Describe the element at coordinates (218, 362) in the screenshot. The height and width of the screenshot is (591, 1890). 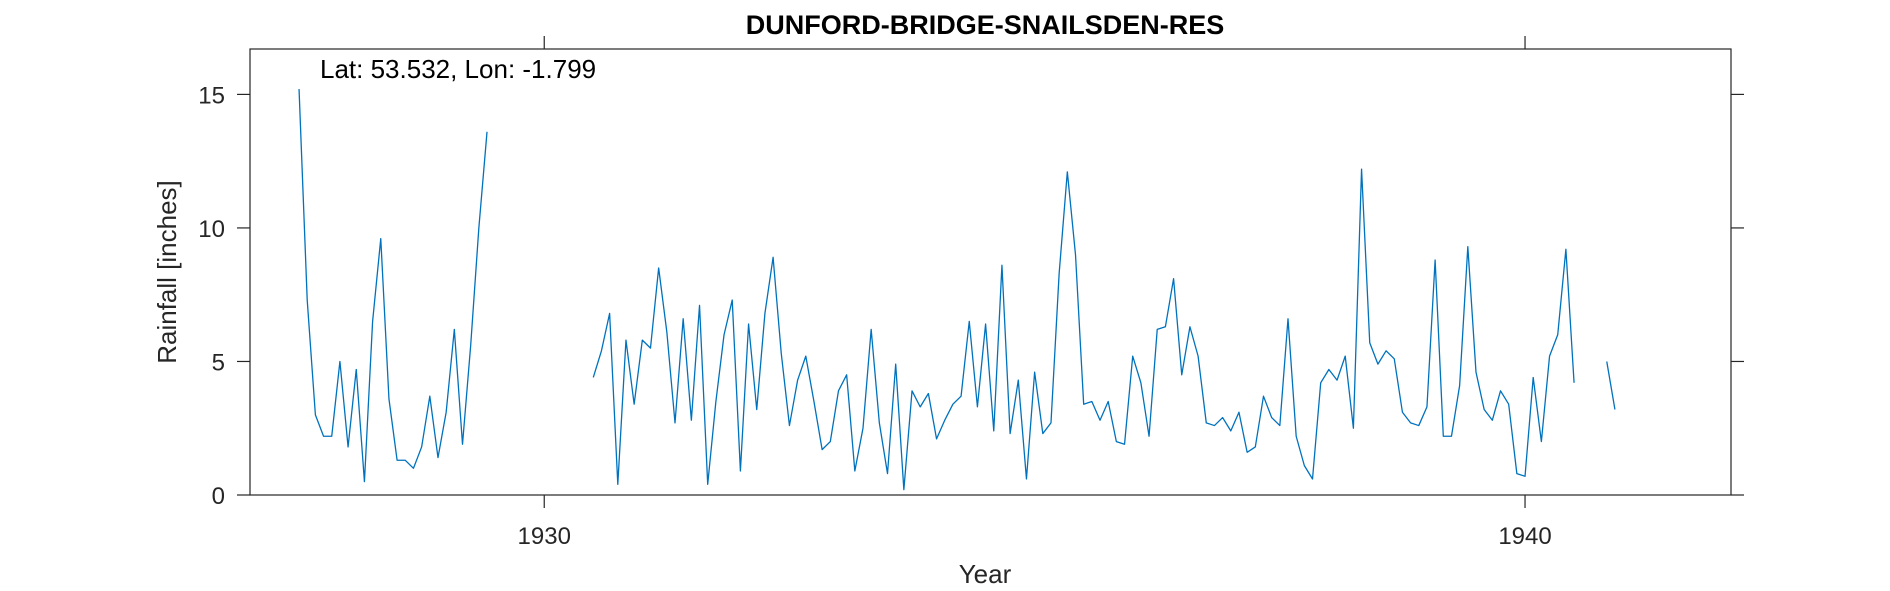
I see `y-tick-label: 5` at that location.